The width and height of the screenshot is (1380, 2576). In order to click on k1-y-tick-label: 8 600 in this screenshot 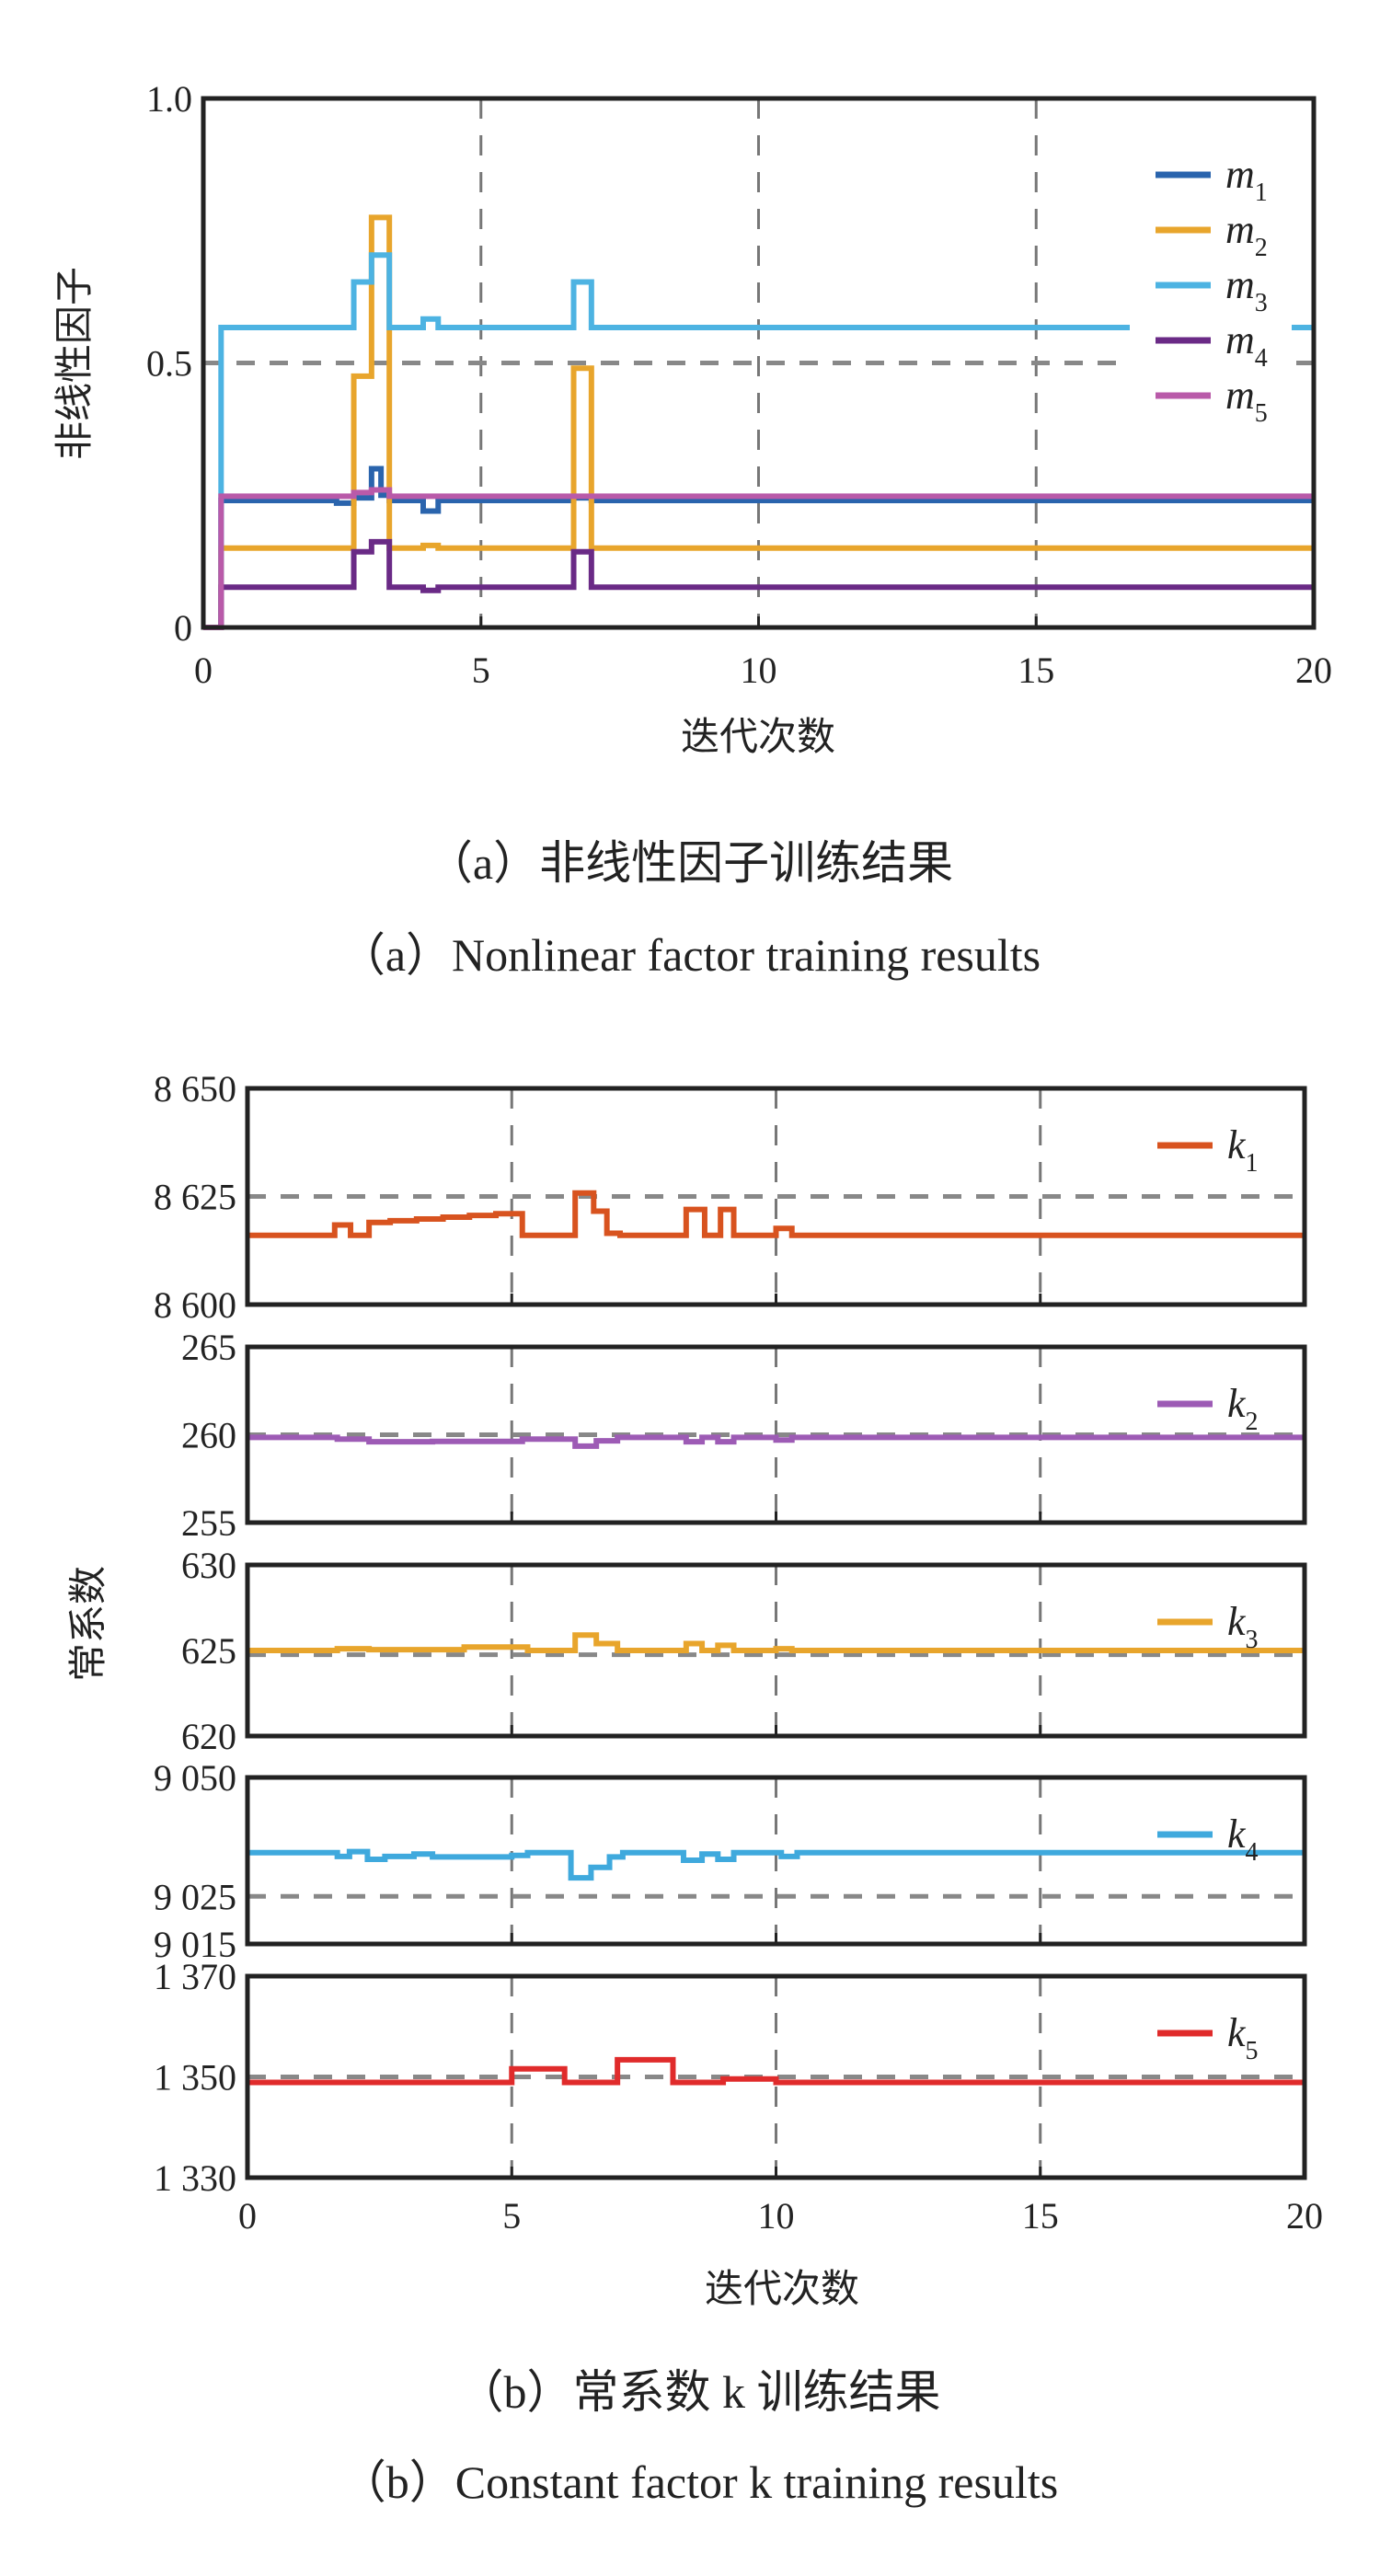, I will do `click(195, 1305)`.